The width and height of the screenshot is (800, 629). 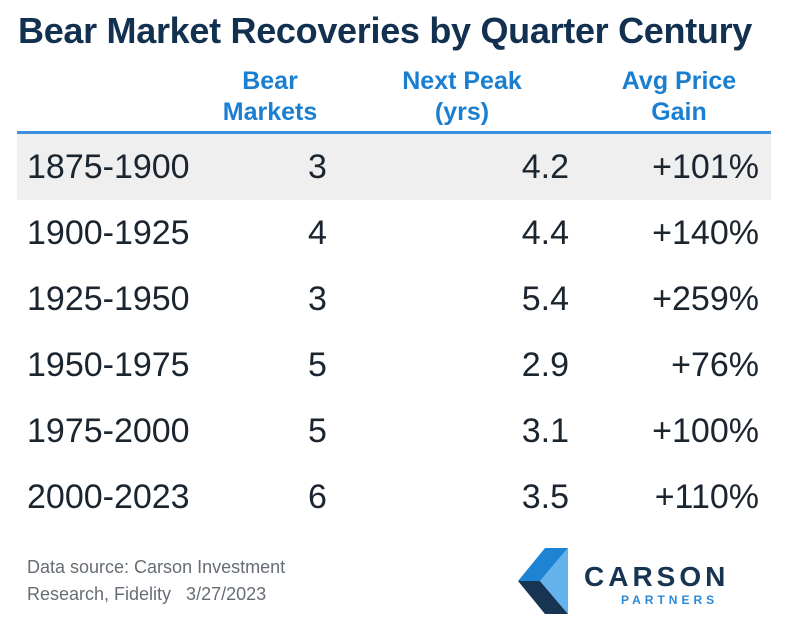 I want to click on avg-gain-cell: +100%, so click(x=705, y=431).